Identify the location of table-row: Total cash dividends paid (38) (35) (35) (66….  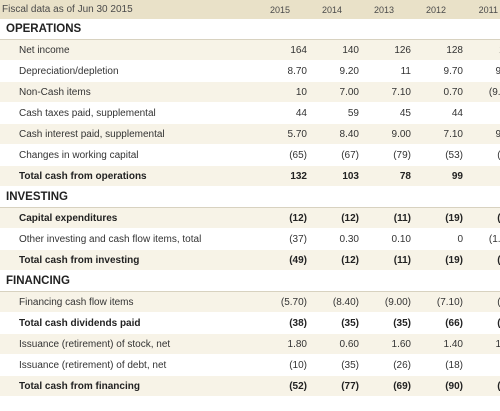
(250, 323).